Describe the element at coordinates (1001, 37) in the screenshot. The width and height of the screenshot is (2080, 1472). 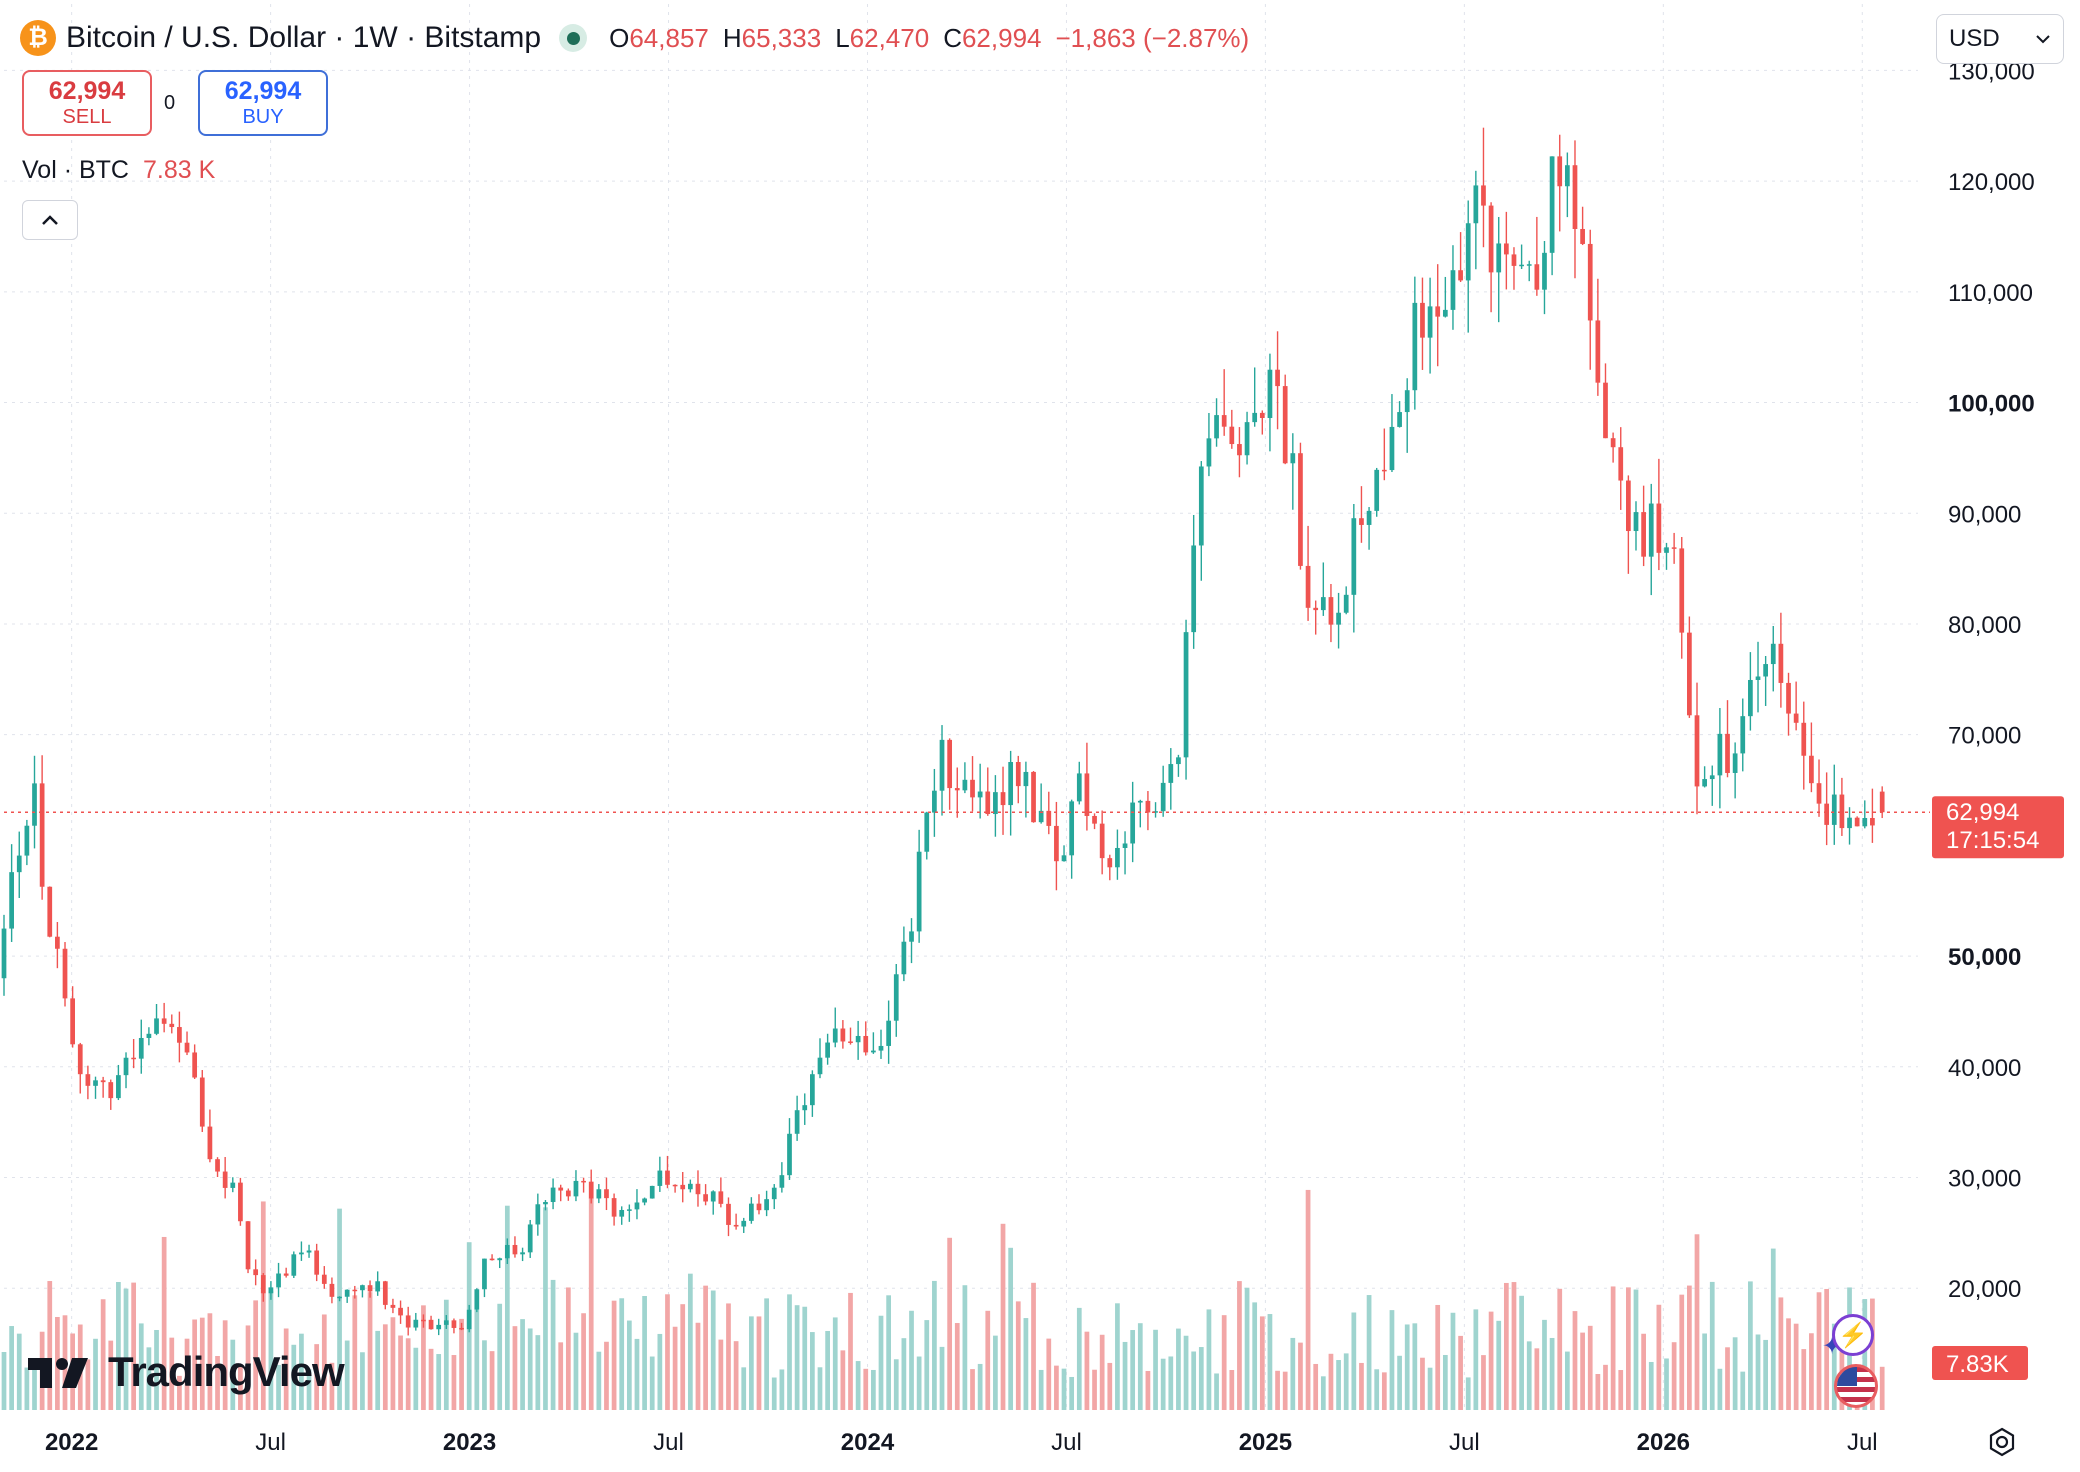
I see `close-value: 62,994` at that location.